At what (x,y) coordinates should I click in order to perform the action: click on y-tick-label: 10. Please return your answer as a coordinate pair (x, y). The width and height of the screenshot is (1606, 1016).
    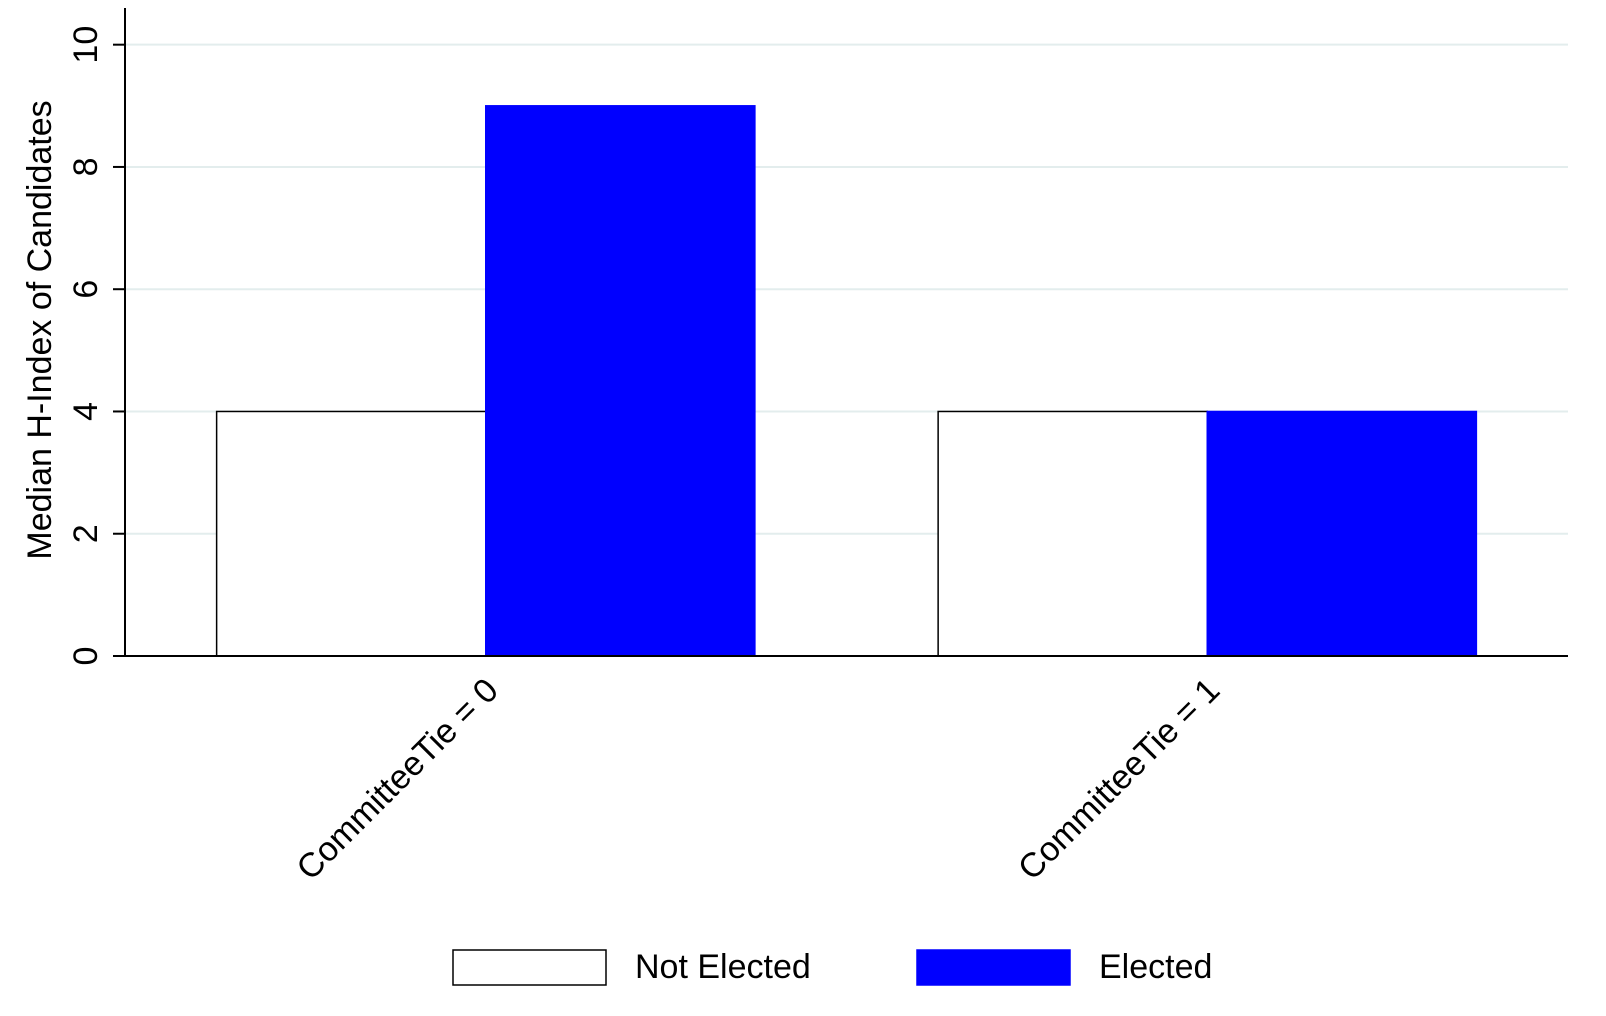
    Looking at the image, I should click on (86, 45).